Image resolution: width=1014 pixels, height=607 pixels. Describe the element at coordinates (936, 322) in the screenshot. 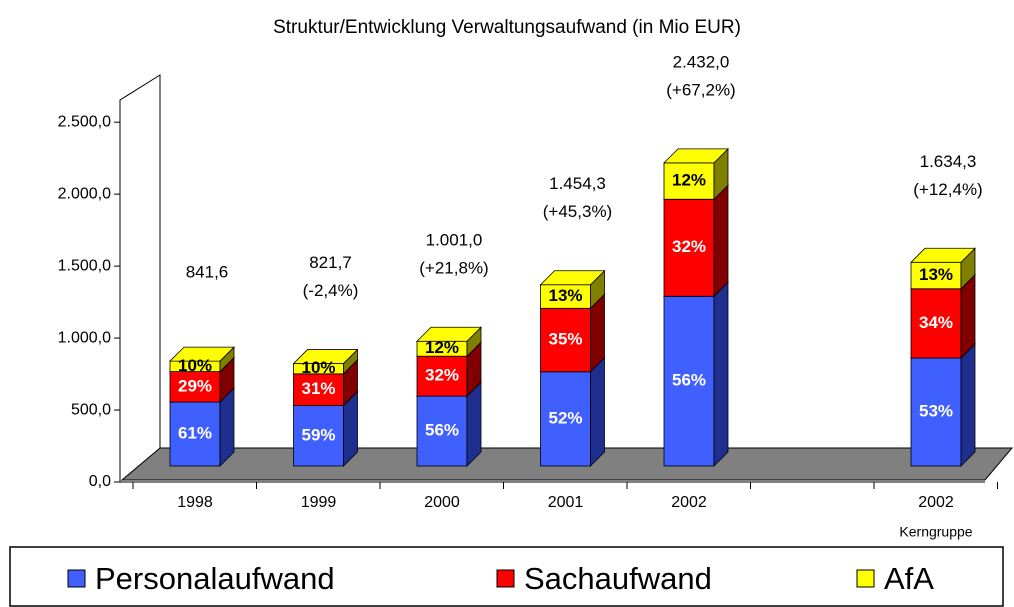

I see `share-label: 34%` at that location.